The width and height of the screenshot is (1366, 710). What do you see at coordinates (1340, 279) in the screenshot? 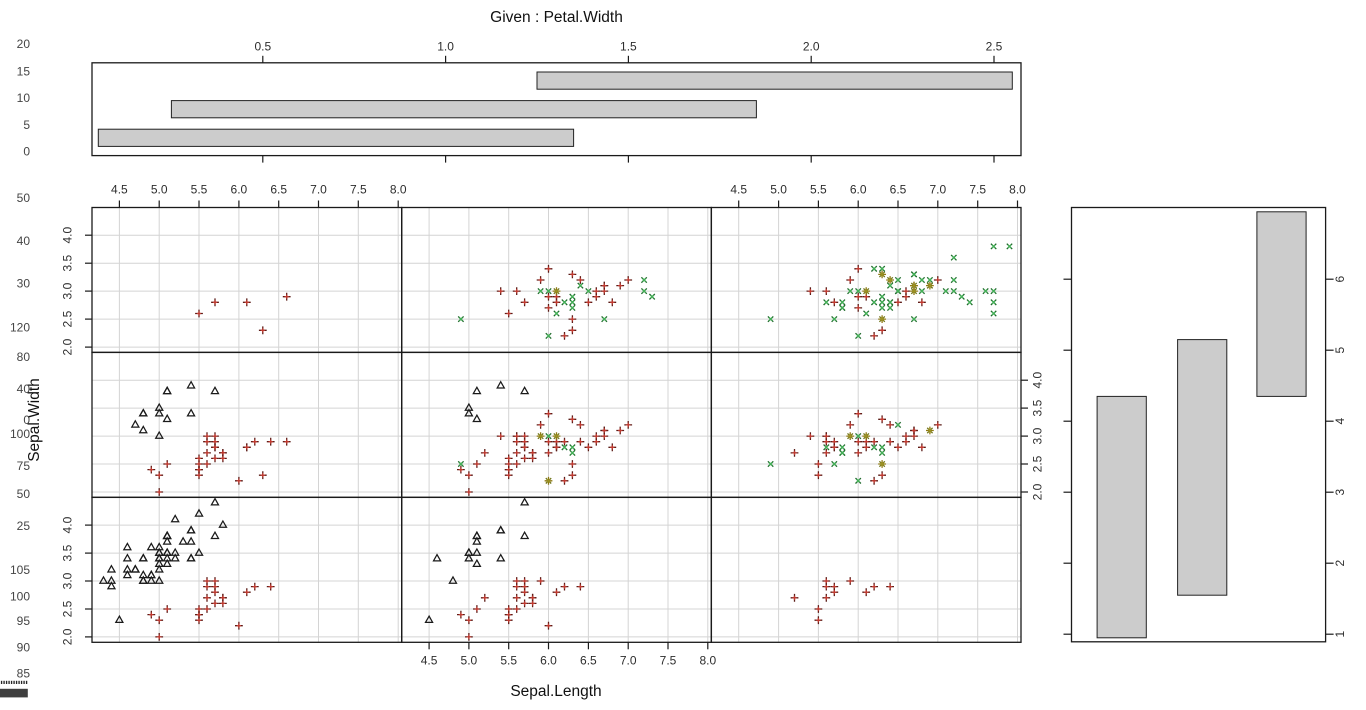
I see `svg-text: 6` at bounding box center [1340, 279].